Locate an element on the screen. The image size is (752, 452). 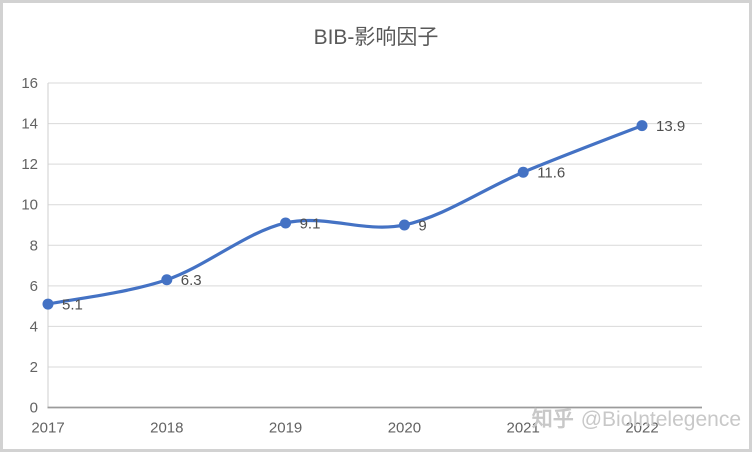
y-tick-label: 2 is located at coordinates (34, 367).